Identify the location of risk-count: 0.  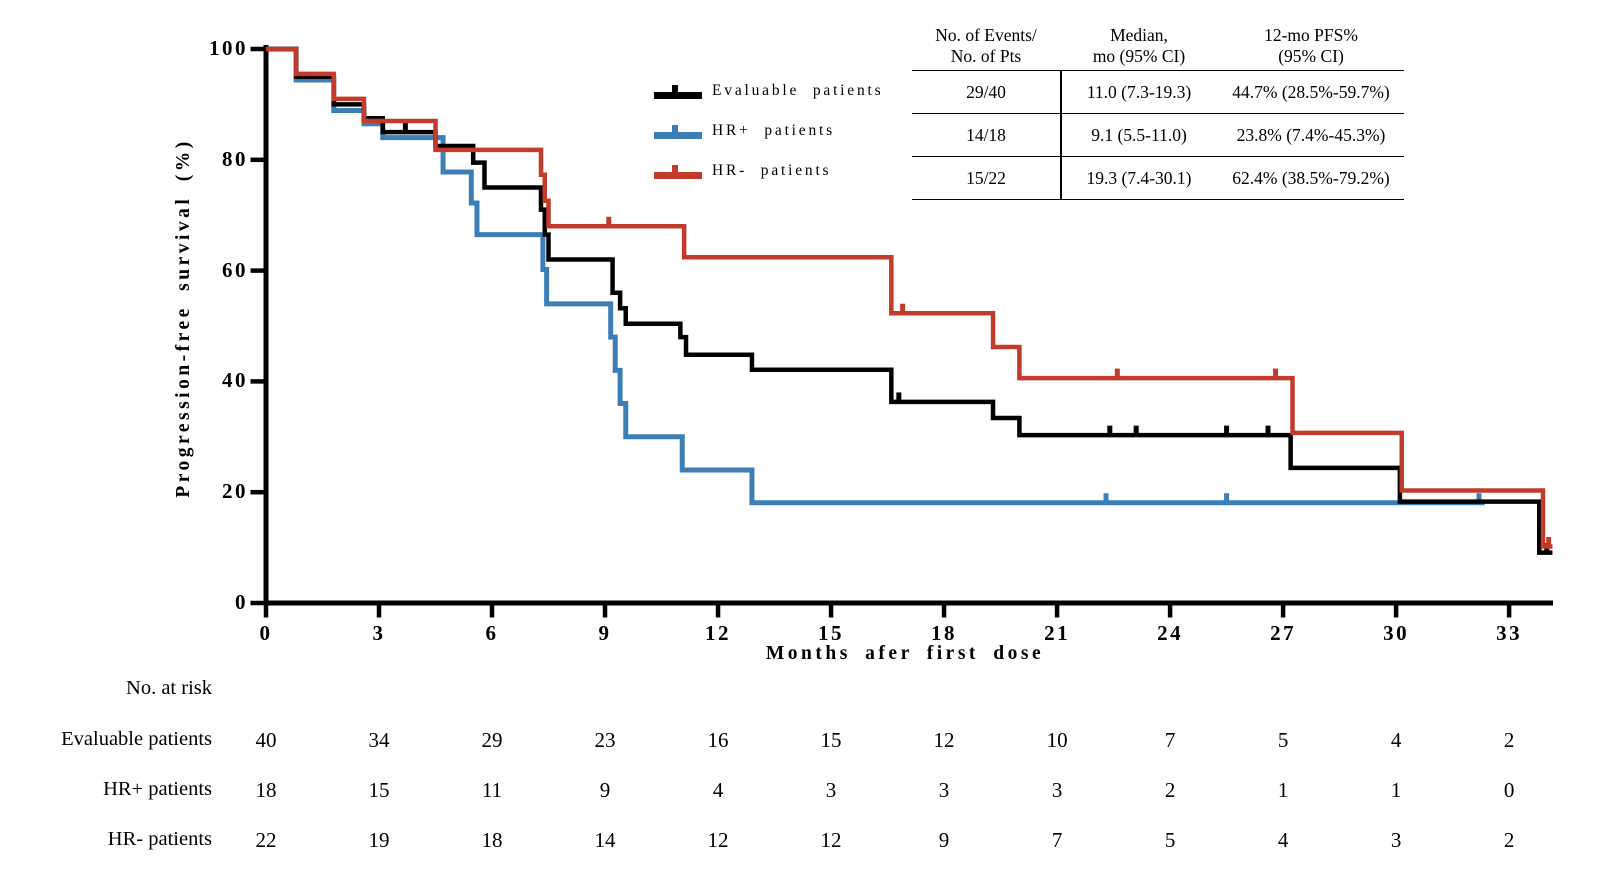
(1509, 790).